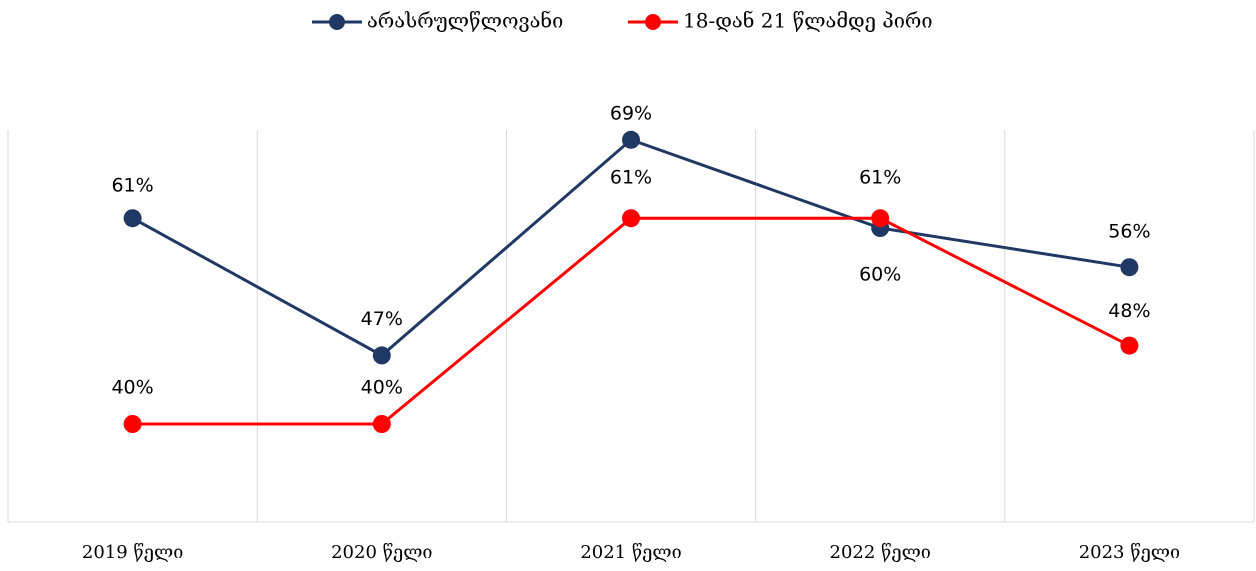 The image size is (1256, 571). What do you see at coordinates (1129, 311) in the screenshot?
I see `data-label: 48%` at bounding box center [1129, 311].